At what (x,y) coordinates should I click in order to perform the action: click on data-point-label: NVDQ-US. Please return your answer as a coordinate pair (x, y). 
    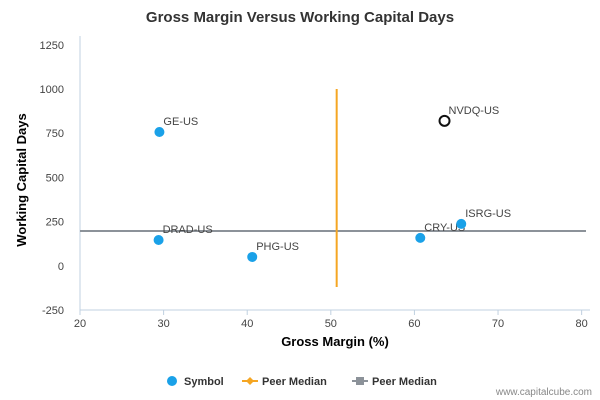
    Looking at the image, I should click on (474, 111).